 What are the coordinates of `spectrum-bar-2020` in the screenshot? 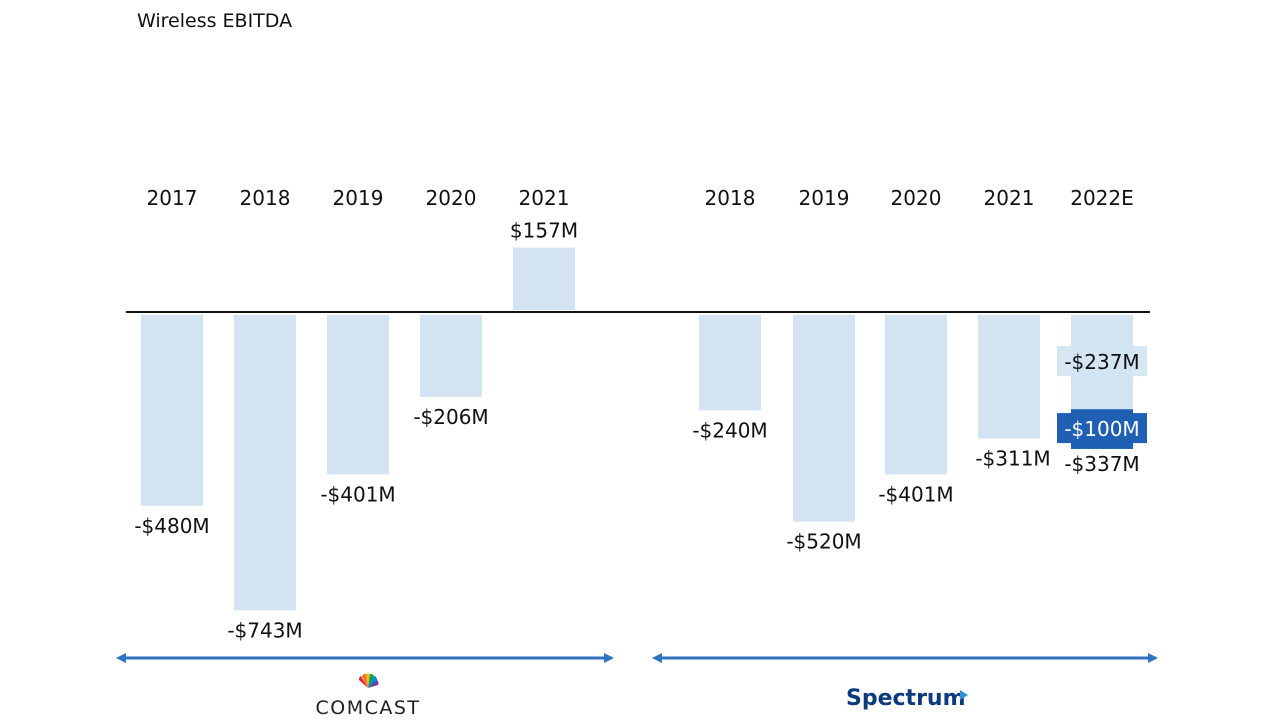 It's located at (916, 395).